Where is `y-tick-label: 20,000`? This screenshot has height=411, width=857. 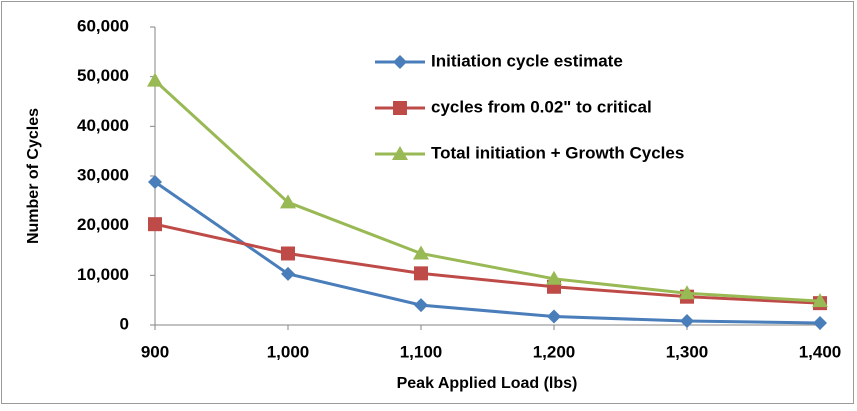 y-tick-label: 20,000 is located at coordinates (103, 224).